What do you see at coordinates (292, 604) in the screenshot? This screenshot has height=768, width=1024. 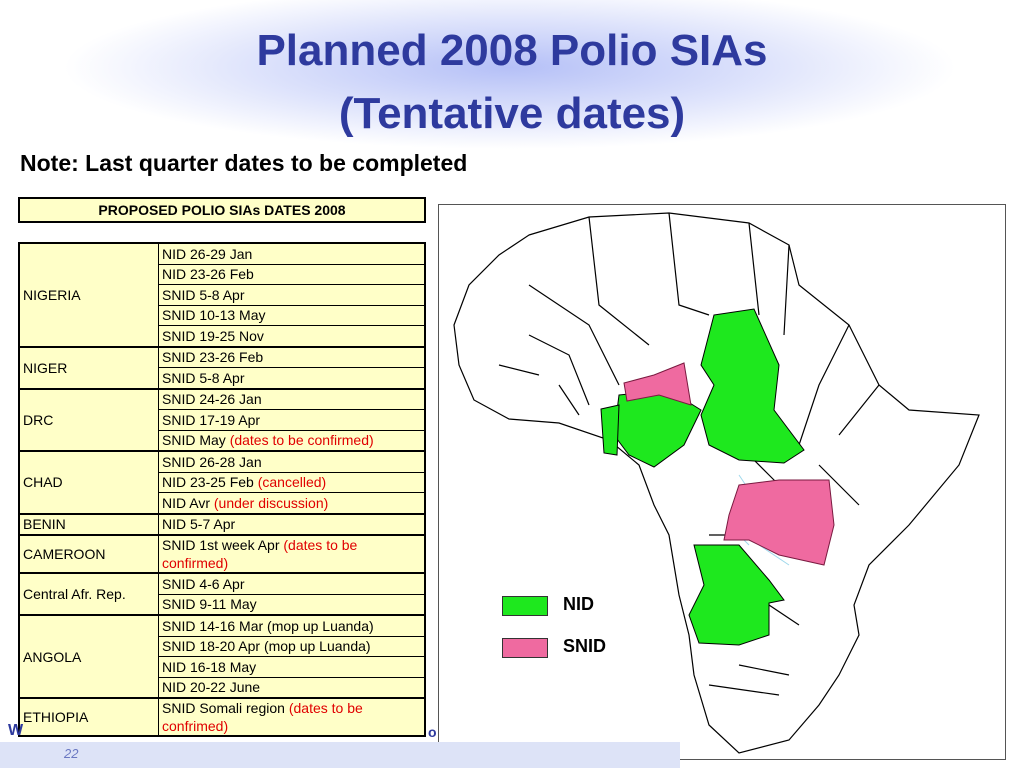 I see `activity-cell: SNID 9-11 May` at bounding box center [292, 604].